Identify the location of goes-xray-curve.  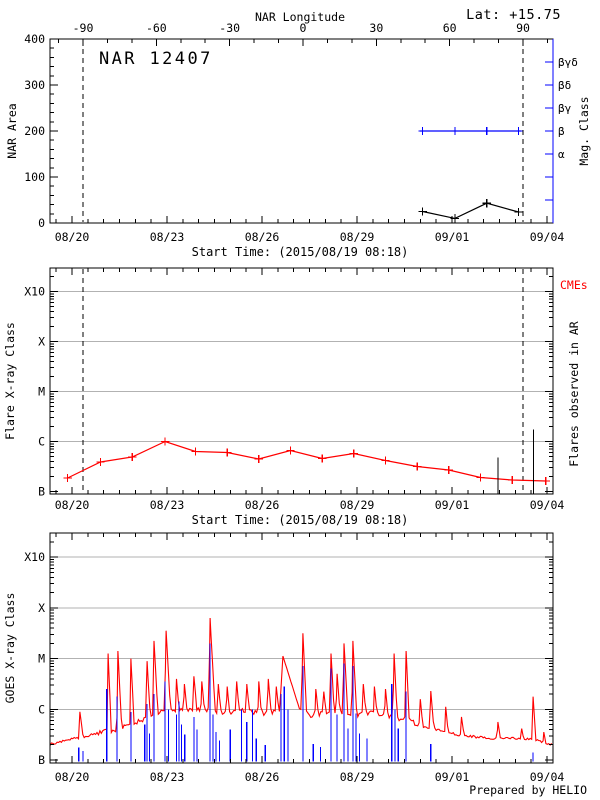
(301, 681).